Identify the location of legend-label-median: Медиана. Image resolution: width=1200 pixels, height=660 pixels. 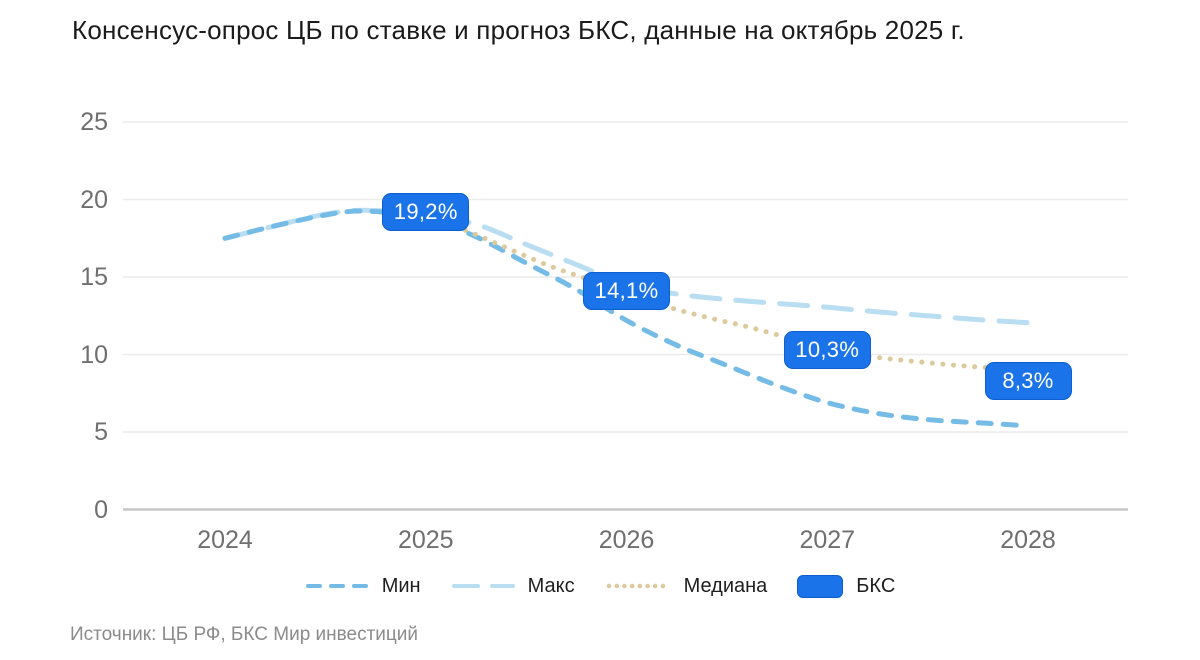
(725, 585).